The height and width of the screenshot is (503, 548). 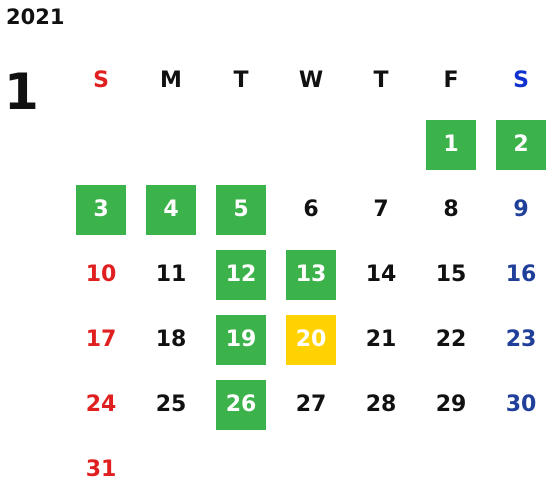 What do you see at coordinates (101, 469) in the screenshot?
I see `date-cell: 31` at bounding box center [101, 469].